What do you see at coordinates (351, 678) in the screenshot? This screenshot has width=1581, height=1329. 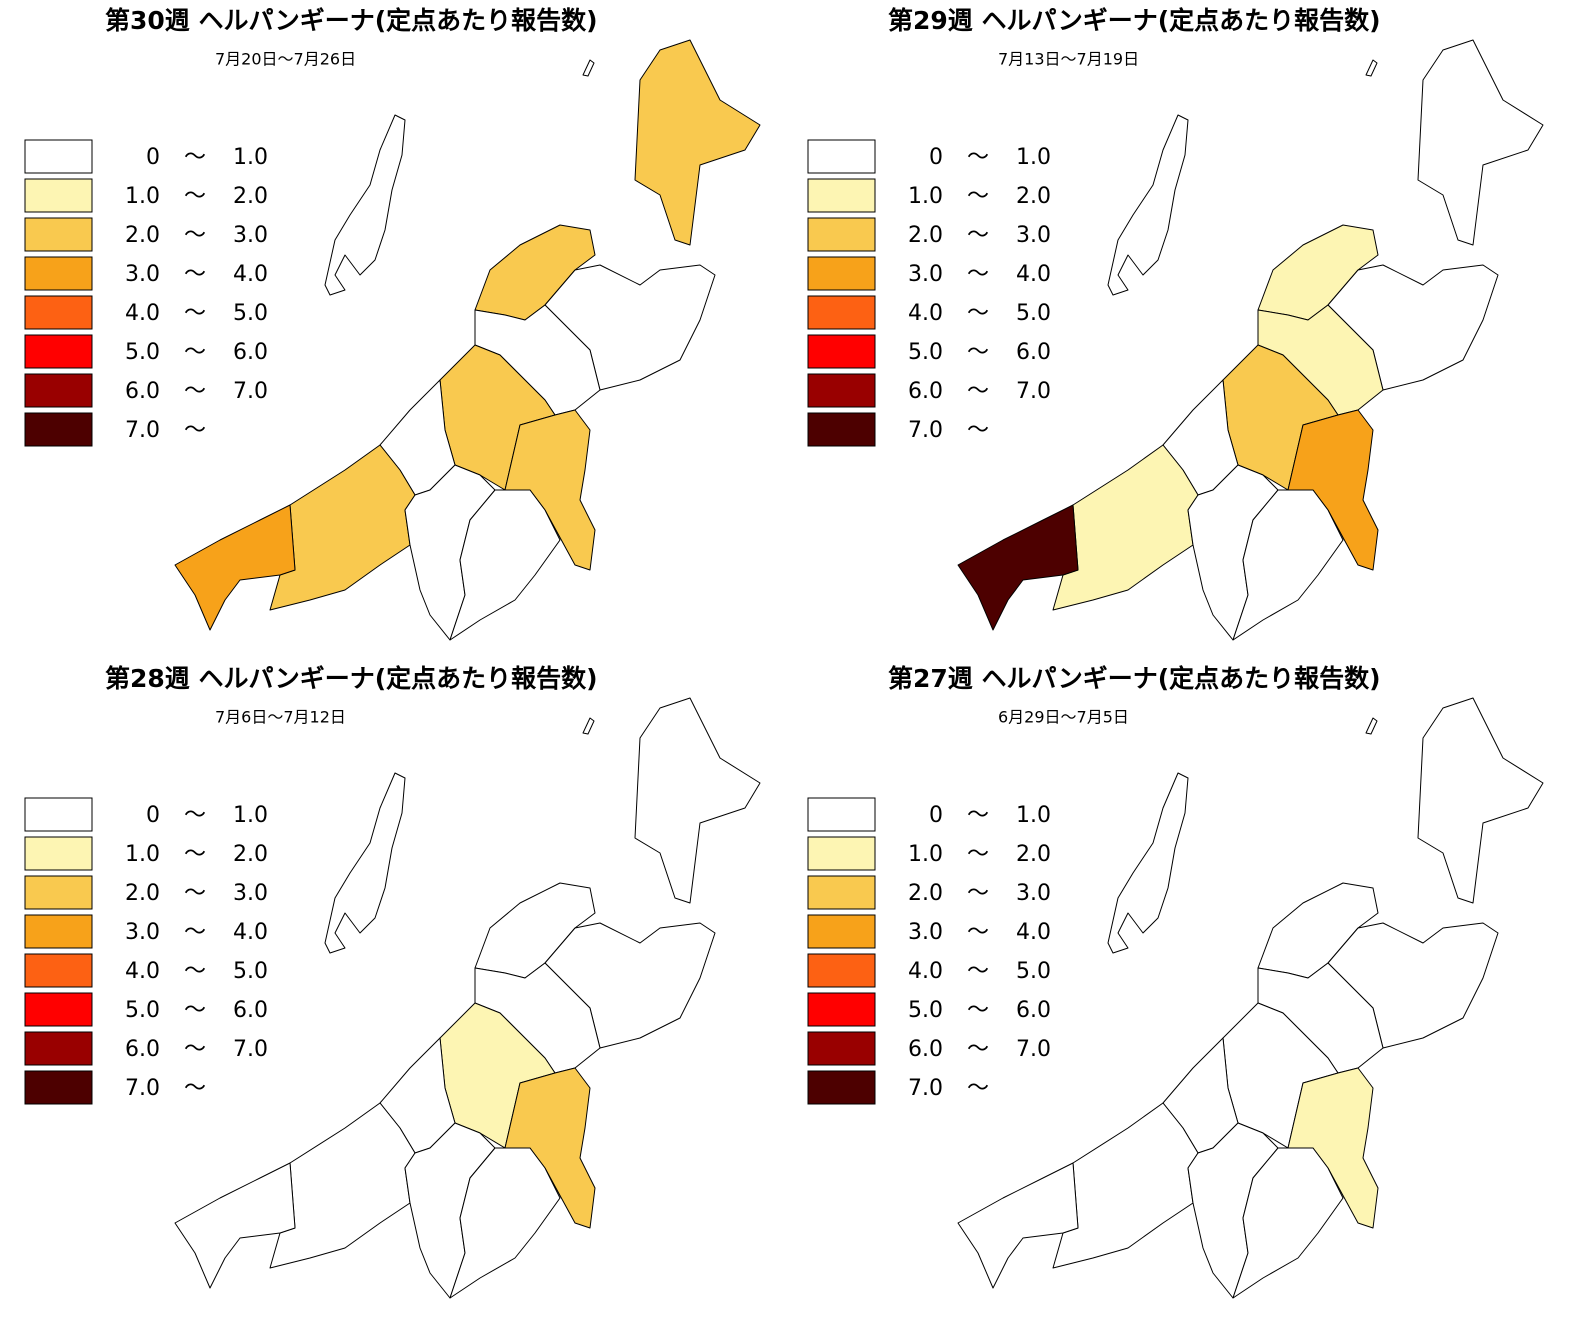 I see `panel-title: 第28週 ヘルパンギーナ(定点あたり報告数)` at bounding box center [351, 678].